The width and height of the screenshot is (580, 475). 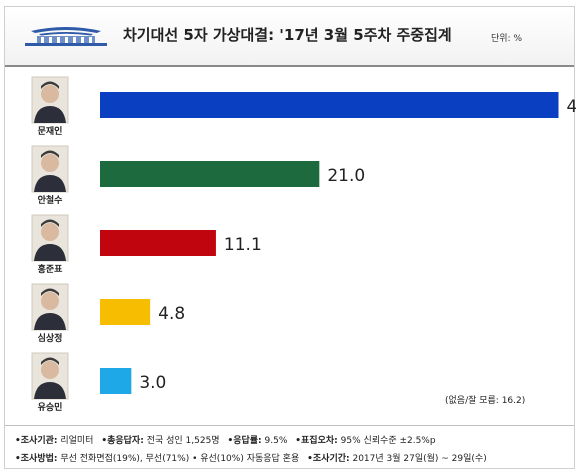 I want to click on note-label: •총응답자:, so click(x=122, y=441).